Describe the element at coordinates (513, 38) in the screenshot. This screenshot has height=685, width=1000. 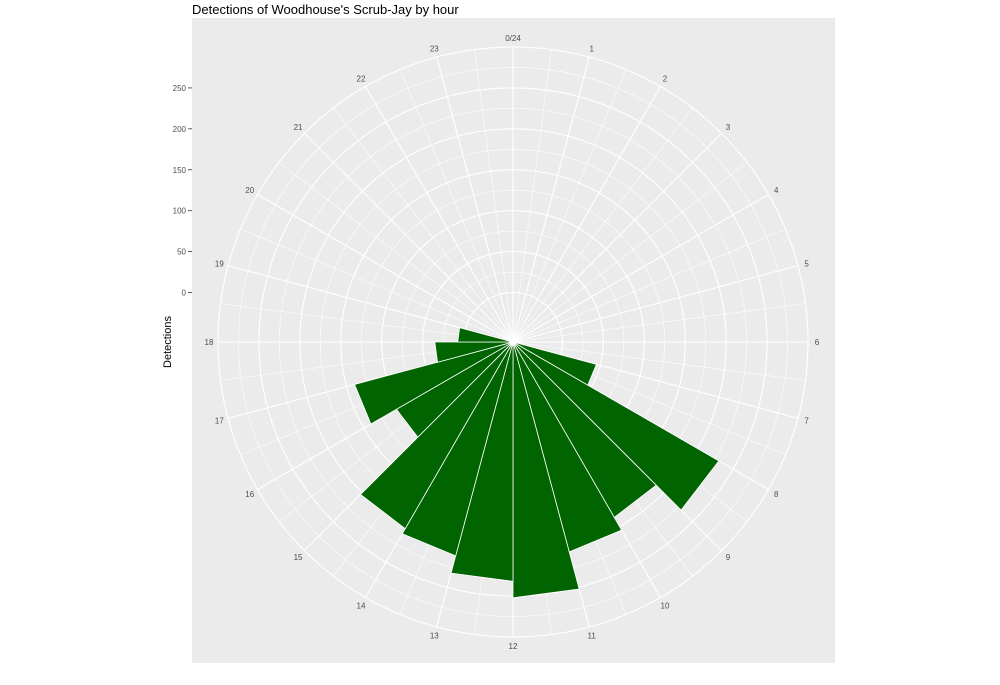
I see `x-tick-label: 0/24` at that location.